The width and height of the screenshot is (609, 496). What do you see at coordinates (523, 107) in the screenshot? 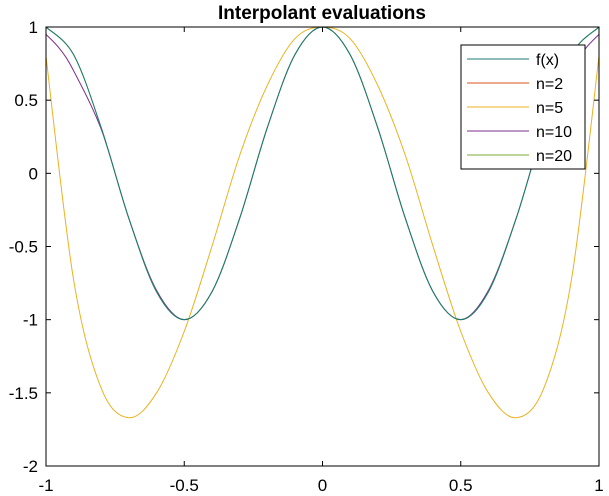
I see `legend: f(x) n=2 n=5 n=10 n=20` at bounding box center [523, 107].